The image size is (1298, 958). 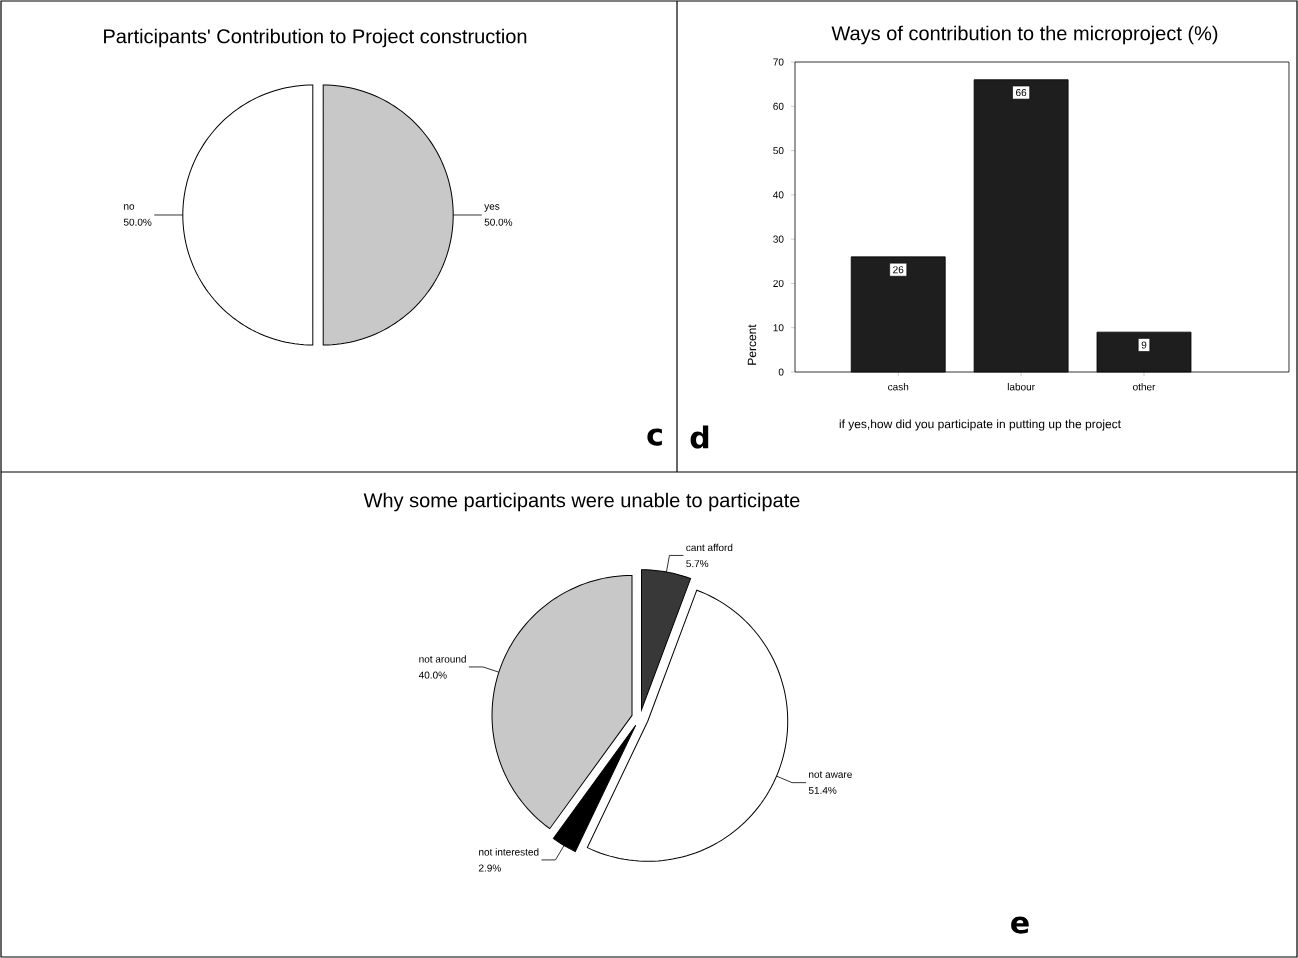 What do you see at coordinates (822, 790) in the screenshot?
I see `data-label: 51.4%` at bounding box center [822, 790].